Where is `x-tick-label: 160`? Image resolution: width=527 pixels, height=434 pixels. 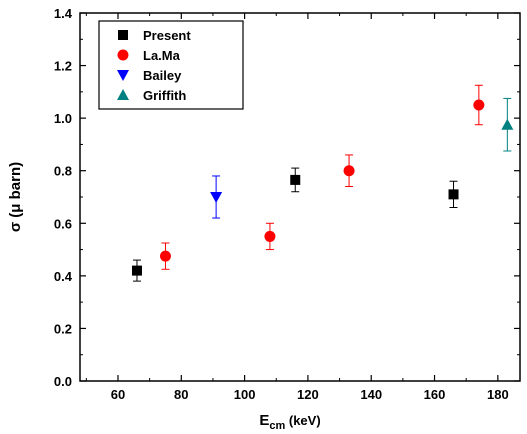 x-tick-label: 160 is located at coordinates (435, 394).